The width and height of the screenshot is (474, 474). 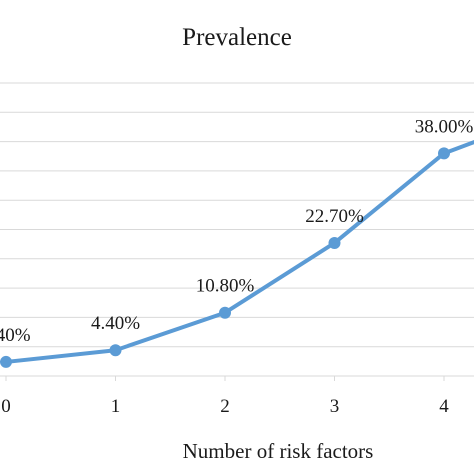 I want to click on x-tick-labels: 012345, so click(x=225, y=406).